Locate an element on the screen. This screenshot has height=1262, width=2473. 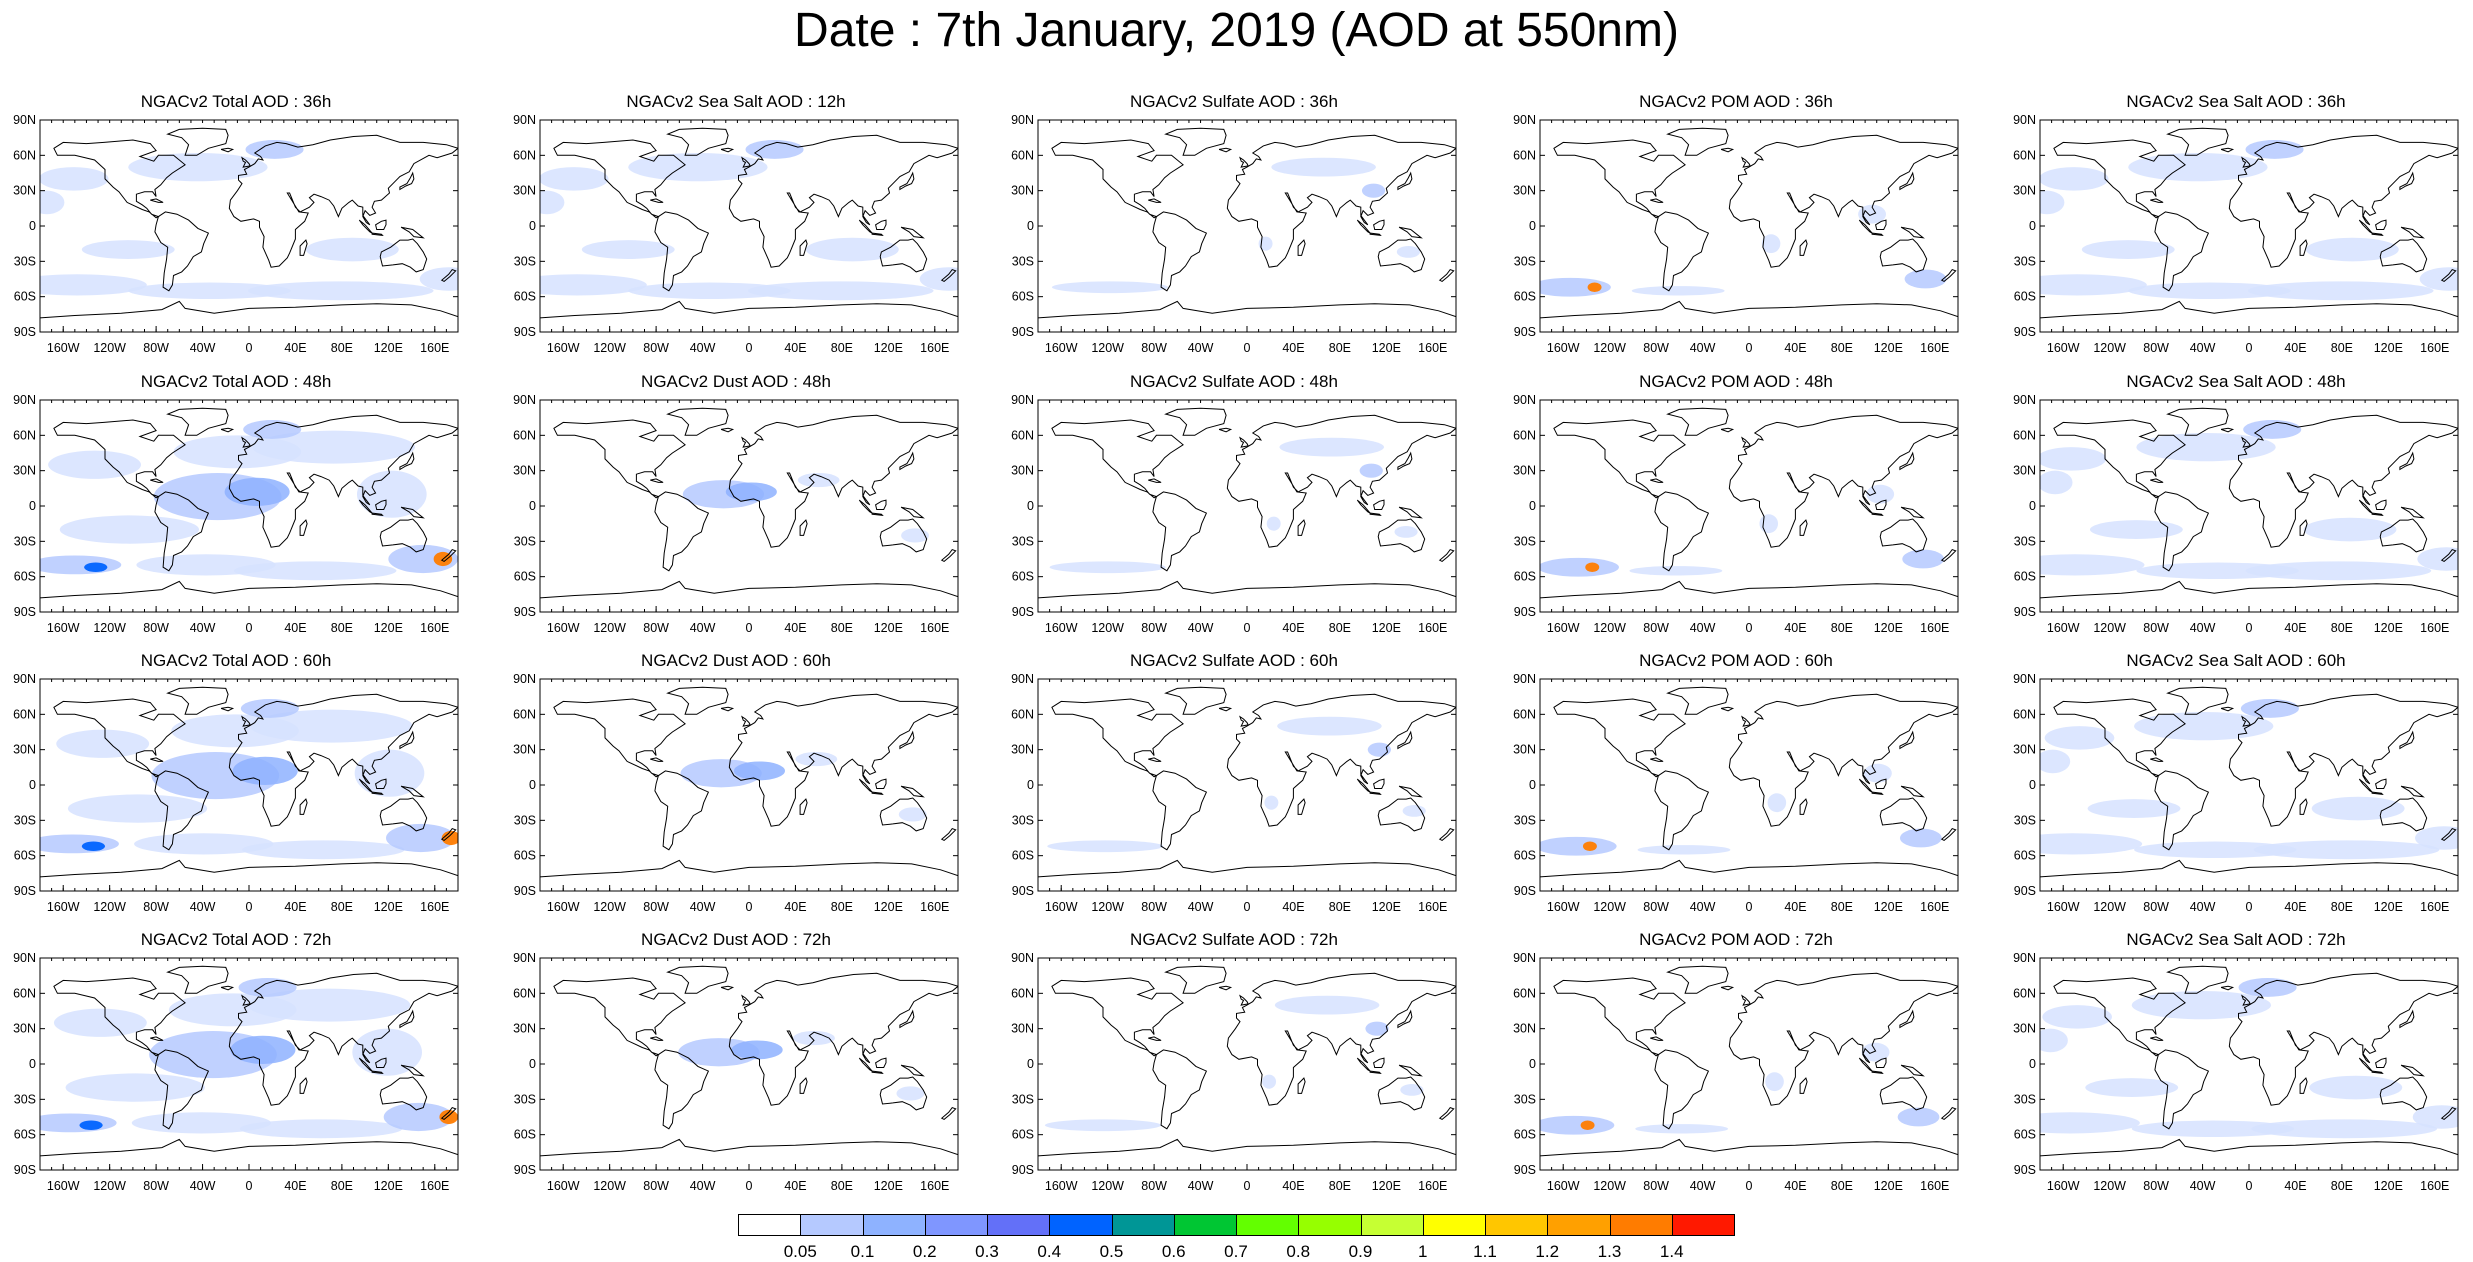
lon-tick-label: 40W is located at coordinates (1201, 348).